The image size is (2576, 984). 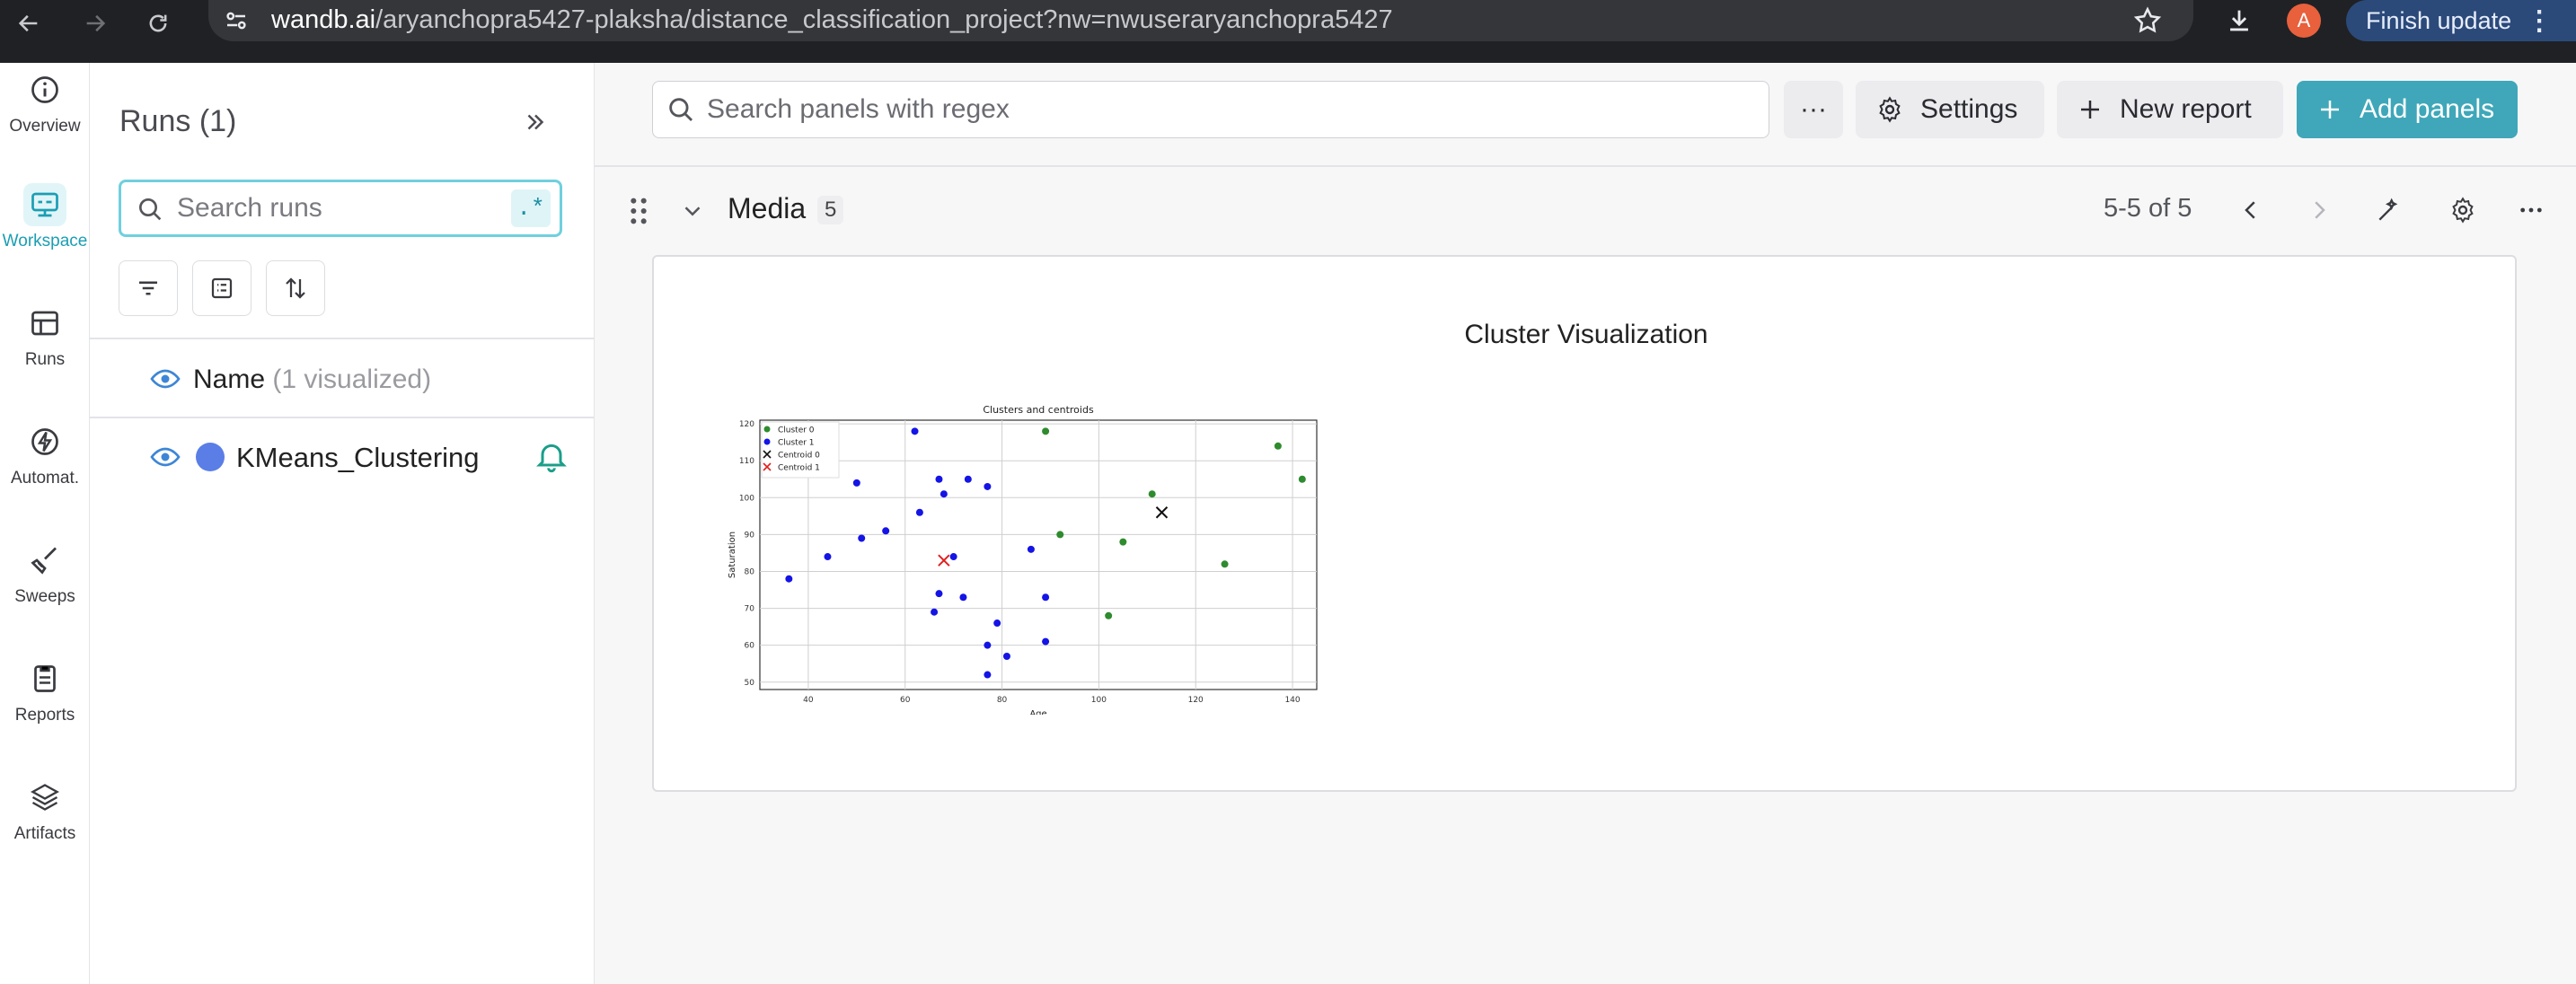 I want to click on group-icon, so click(x=222, y=288).